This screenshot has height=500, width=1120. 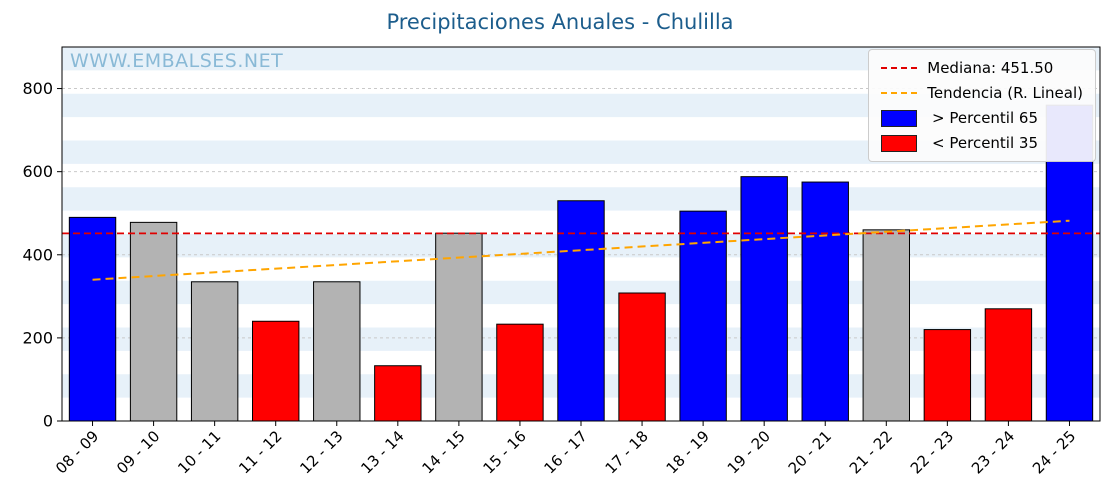 I want to click on x-tick-label: 10 - 11, so click(x=199, y=452).